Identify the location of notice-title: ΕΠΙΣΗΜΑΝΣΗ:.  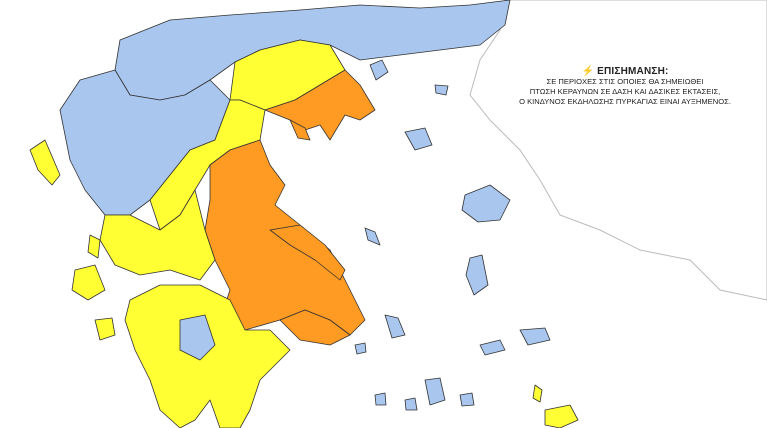
(633, 71).